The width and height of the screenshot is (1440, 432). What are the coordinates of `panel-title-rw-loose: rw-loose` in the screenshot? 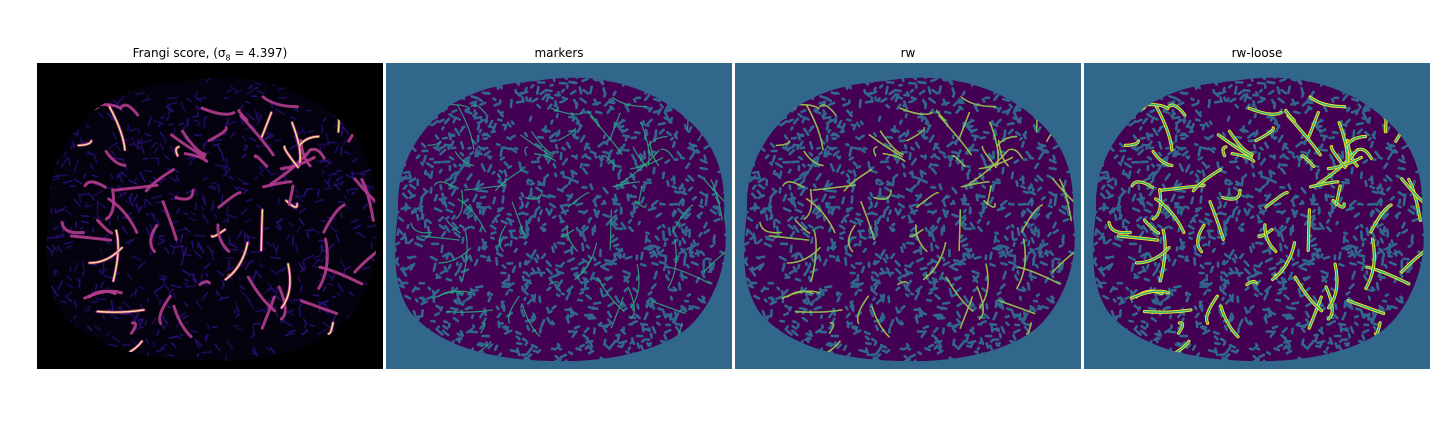 It's located at (1257, 53).